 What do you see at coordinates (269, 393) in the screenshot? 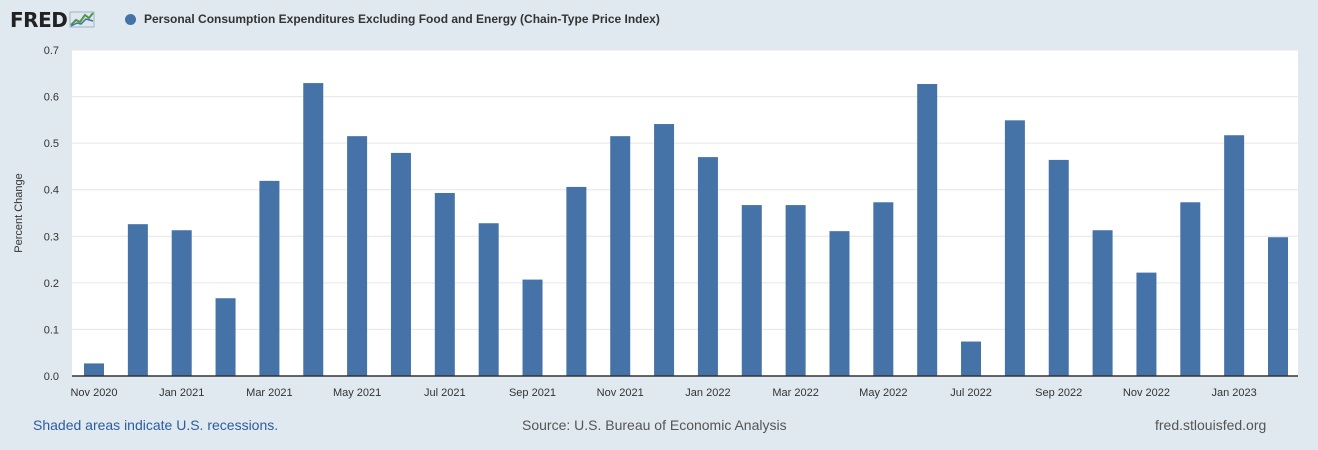
I see `x-tick-label: Mar 2021` at bounding box center [269, 393].